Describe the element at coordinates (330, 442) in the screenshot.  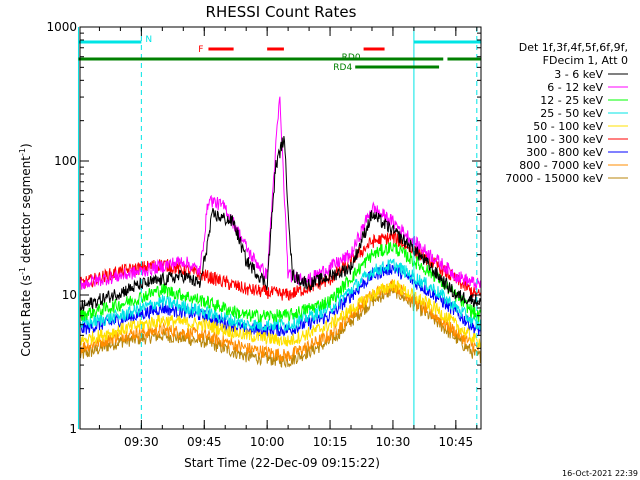
I see `x-tick-label: 10:15` at that location.